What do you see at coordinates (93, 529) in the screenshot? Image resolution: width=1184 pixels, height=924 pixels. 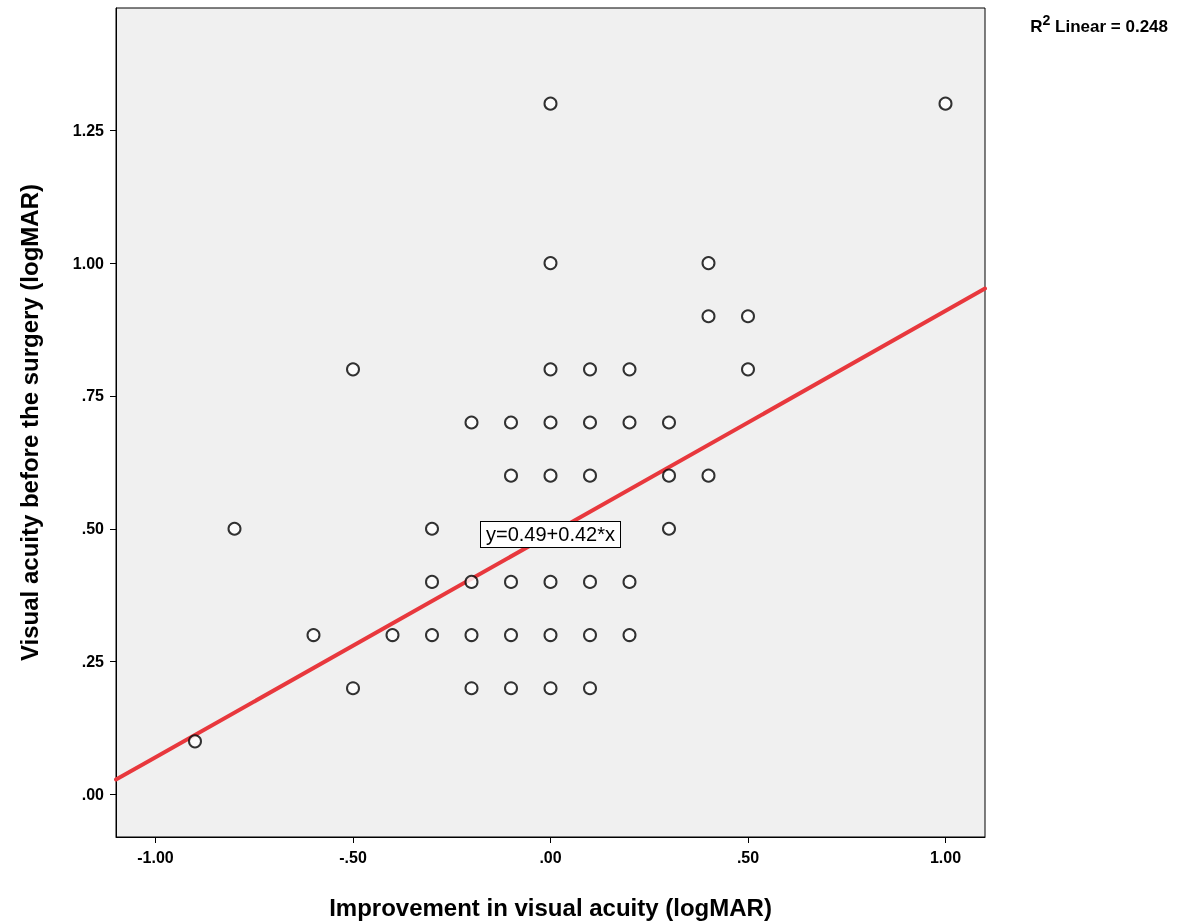 I see `y-tick-label: .50` at bounding box center [93, 529].